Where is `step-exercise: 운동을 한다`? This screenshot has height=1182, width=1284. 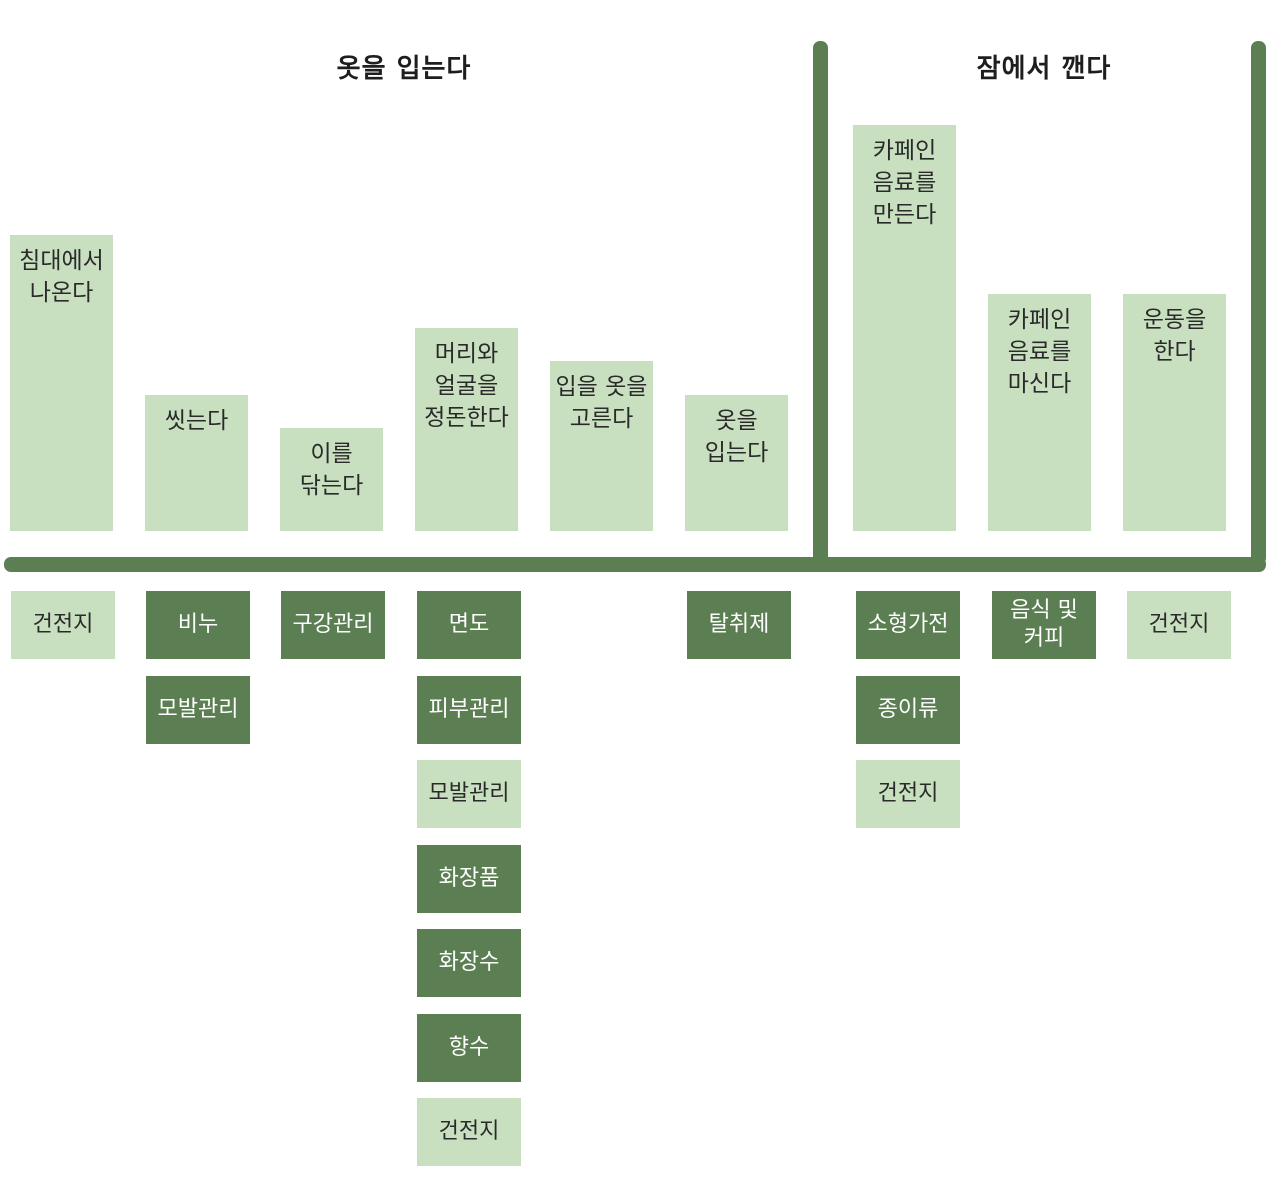 step-exercise: 운동을 한다 is located at coordinates (1174, 412).